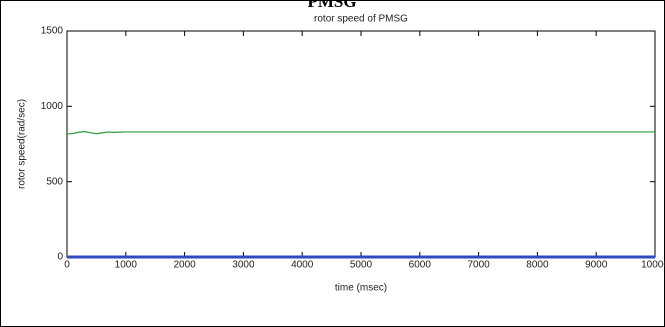 This screenshot has height=327, width=665. Describe the element at coordinates (67, 265) in the screenshot. I see `x-tick-label: 0` at that location.